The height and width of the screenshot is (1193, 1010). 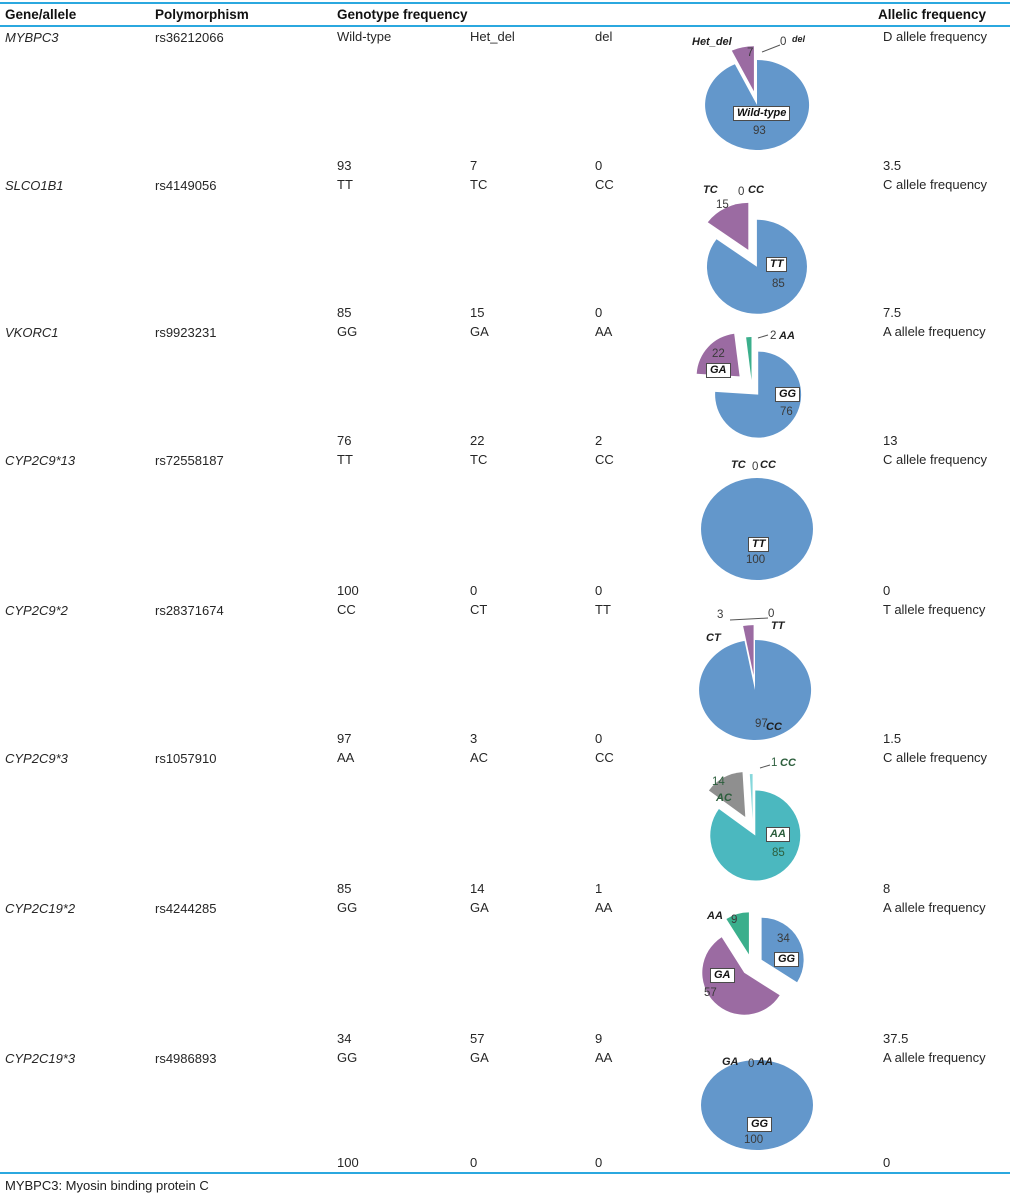 What do you see at coordinates (527, 973) in the screenshot?
I see `genotype-cell: GA 57` at bounding box center [527, 973].